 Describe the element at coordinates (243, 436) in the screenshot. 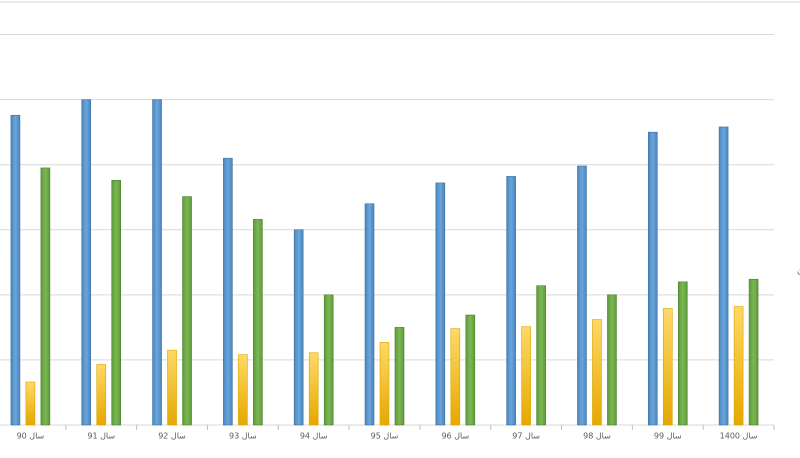

I see `x-tick-label: سال 93` at that location.